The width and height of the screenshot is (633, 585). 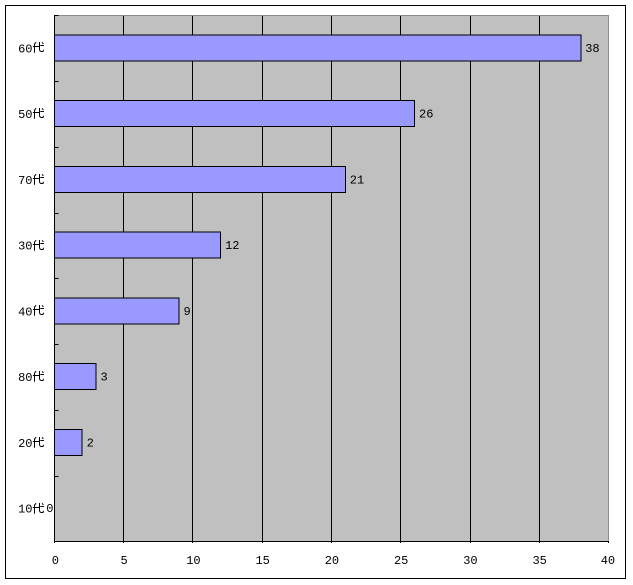 What do you see at coordinates (426, 115) in the screenshot?
I see `svg-text: 26` at bounding box center [426, 115].